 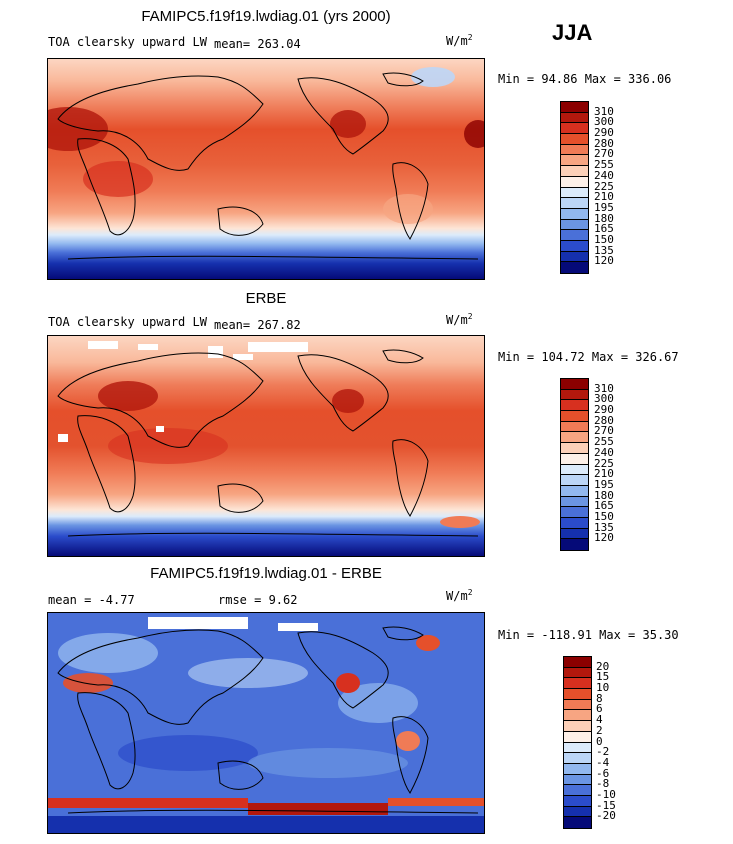 I want to click on season-label: JJA, so click(x=572, y=32).